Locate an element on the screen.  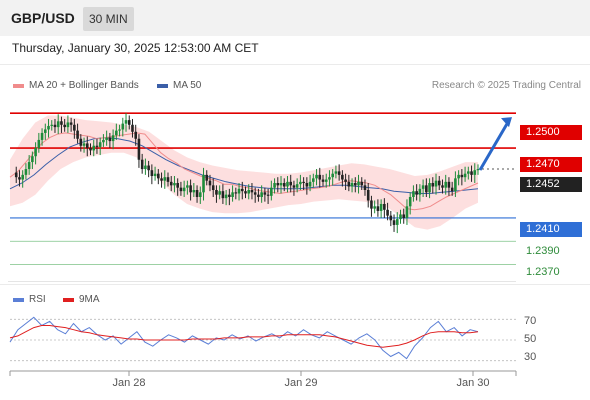
legend-label-rsi: RSI is located at coordinates (37, 299).